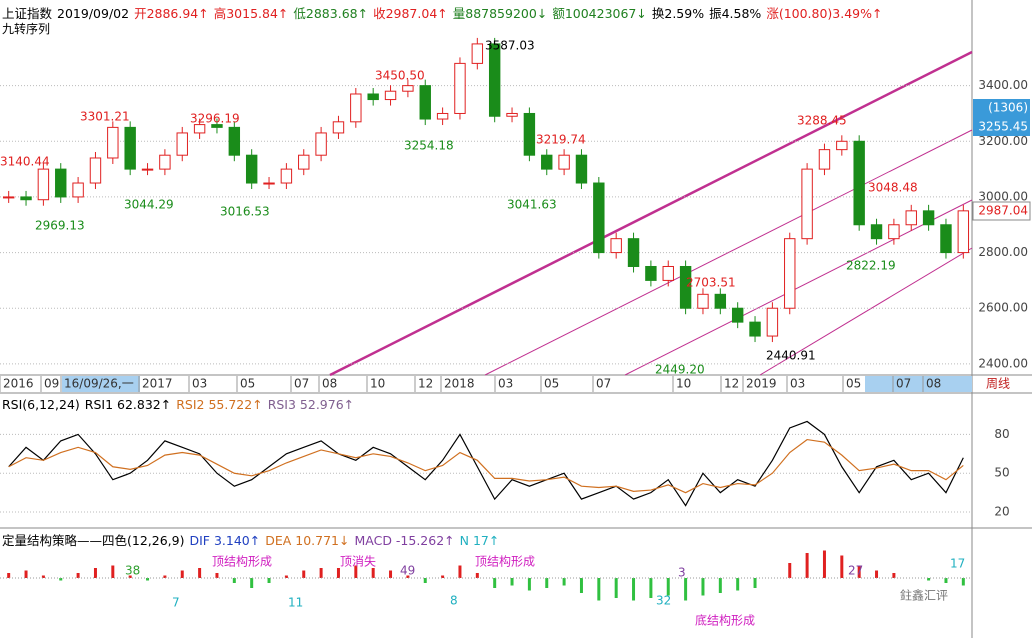 The height and width of the screenshot is (638, 1032). What do you see at coordinates (251, 13) in the screenshot?
I see `header-item: 高3015.84↑` at bounding box center [251, 13].